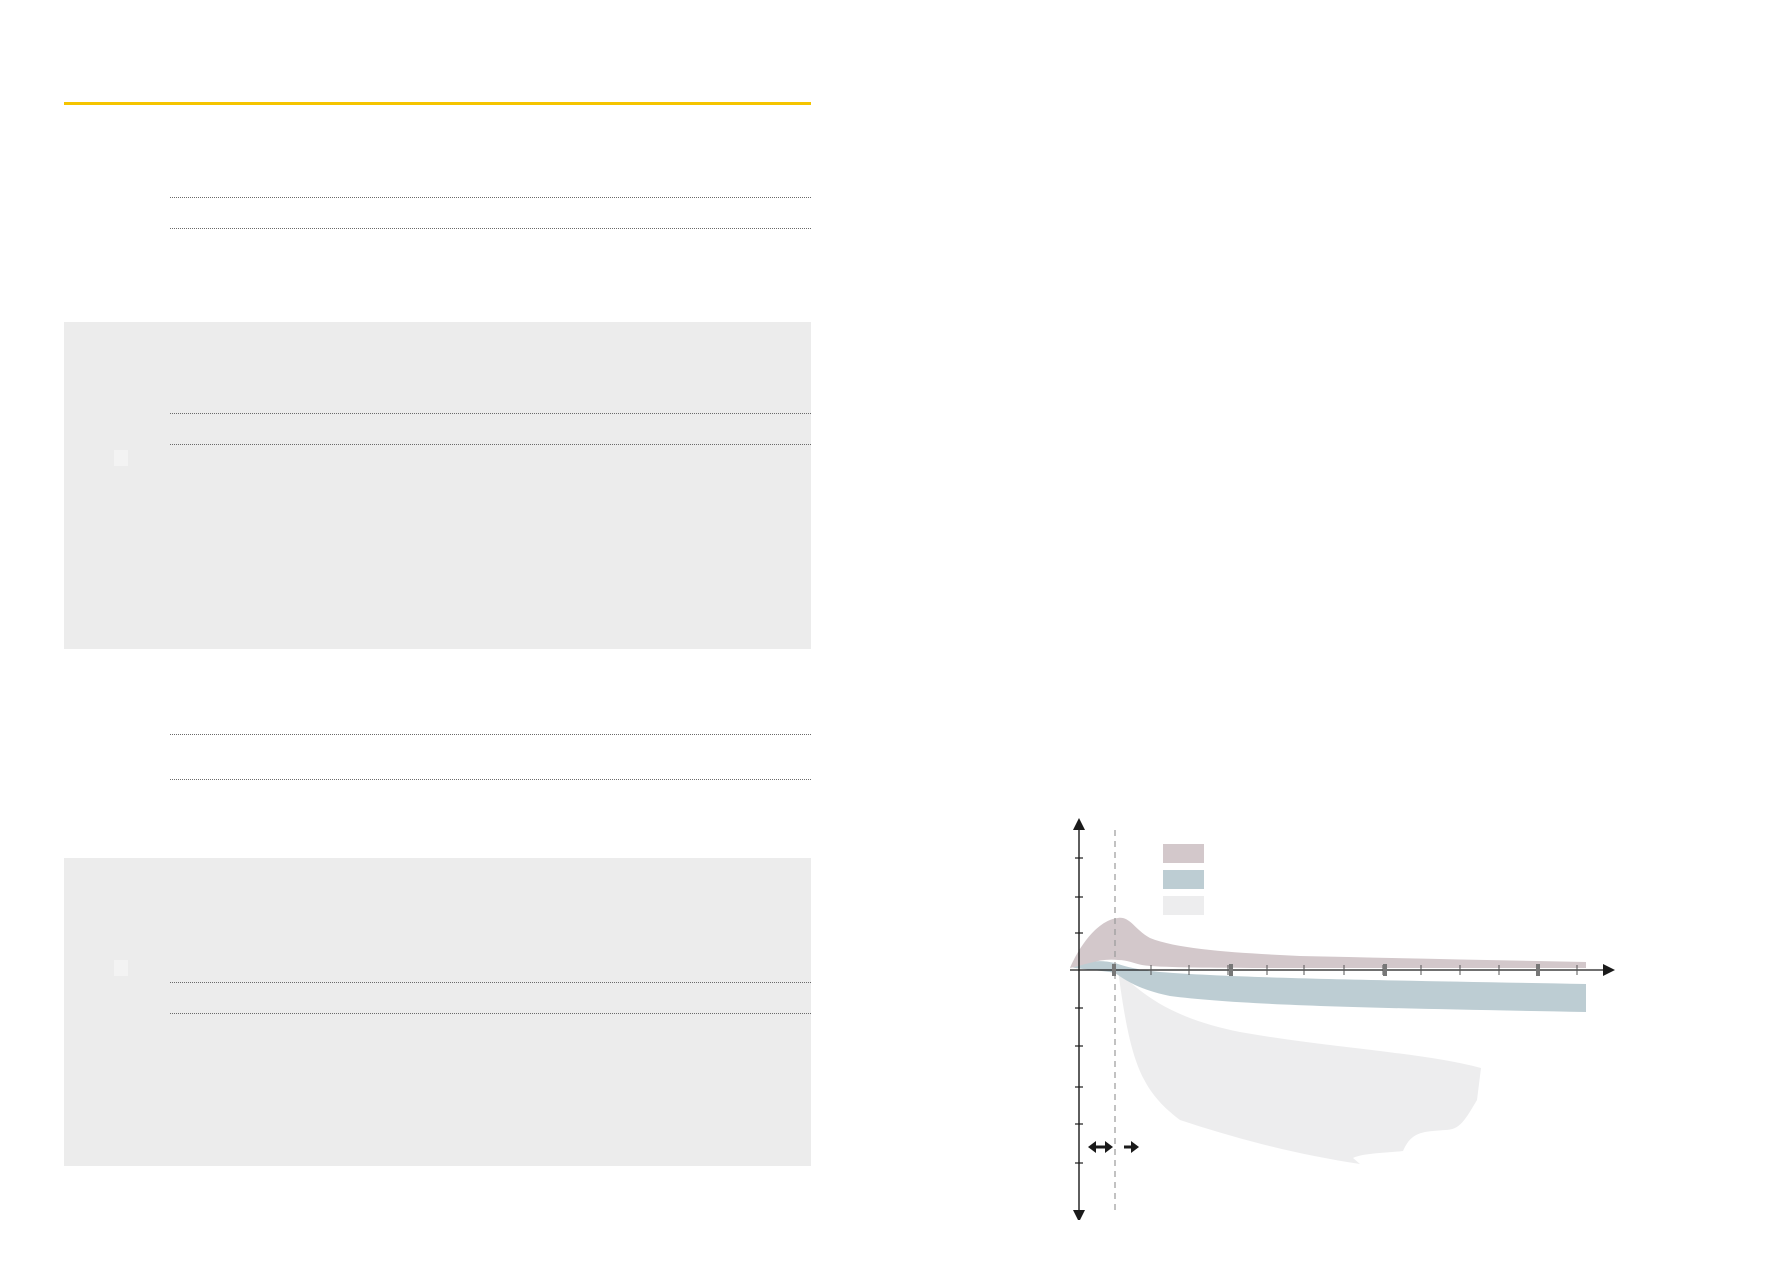 The height and width of the screenshot is (1263, 1786). Describe the element at coordinates (1609, 970) in the screenshot. I see `x-axis-arrow` at that location.